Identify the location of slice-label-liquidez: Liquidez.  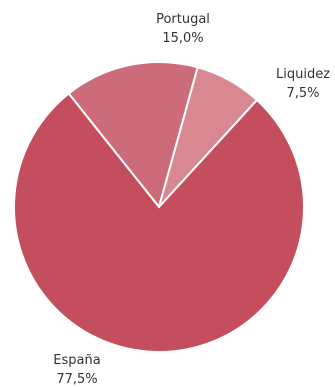
(303, 74).